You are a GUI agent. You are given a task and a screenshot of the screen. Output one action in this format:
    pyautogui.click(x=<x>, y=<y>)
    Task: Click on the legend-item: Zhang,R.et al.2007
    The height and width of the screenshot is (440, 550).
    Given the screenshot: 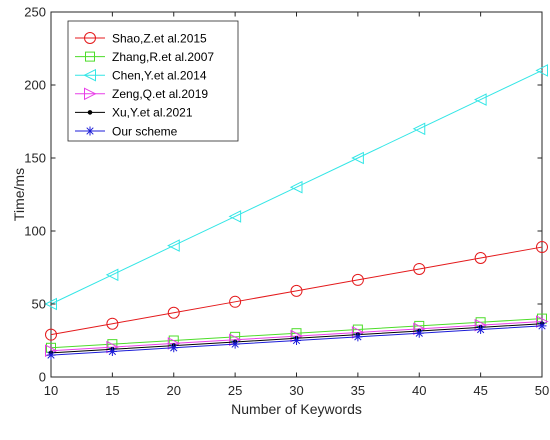 What is the action you would take?
    pyautogui.click(x=144, y=57)
    